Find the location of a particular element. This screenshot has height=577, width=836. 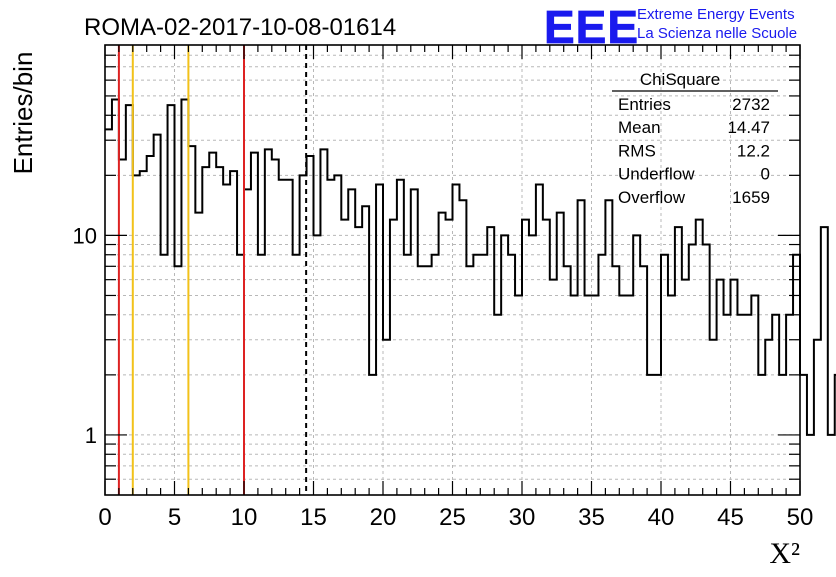

x-tick-label: 15 is located at coordinates (313, 517).